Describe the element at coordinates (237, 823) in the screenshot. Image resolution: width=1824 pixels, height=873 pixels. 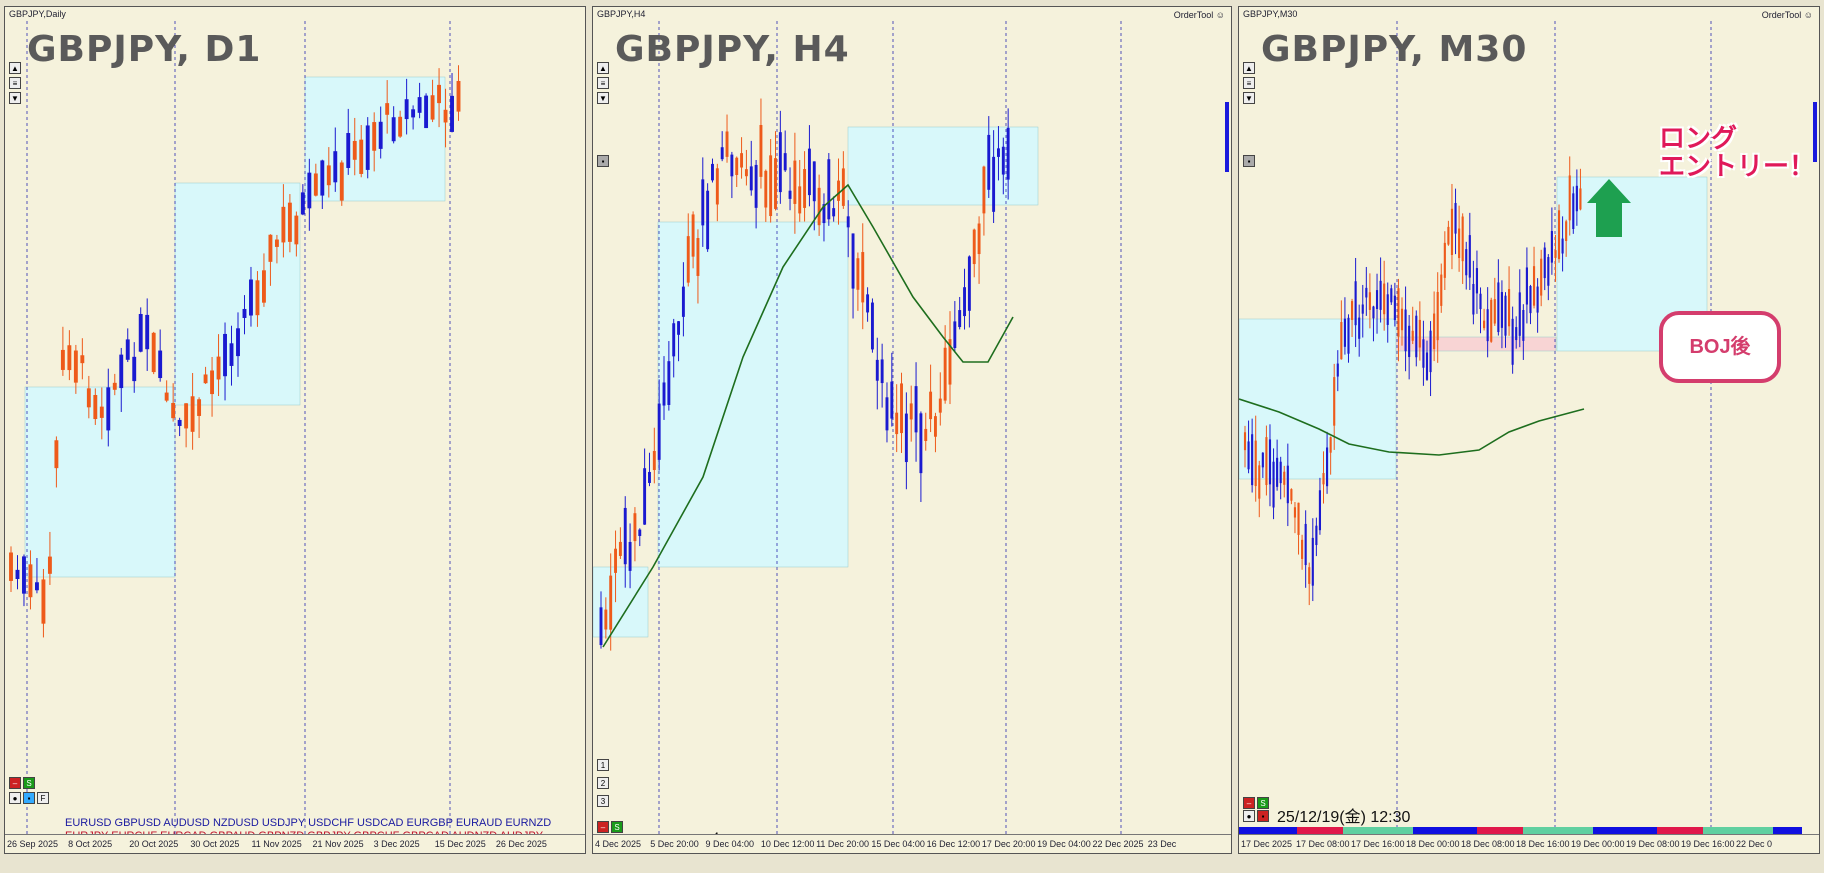
I see `symbol-item: NZDUSD` at that location.